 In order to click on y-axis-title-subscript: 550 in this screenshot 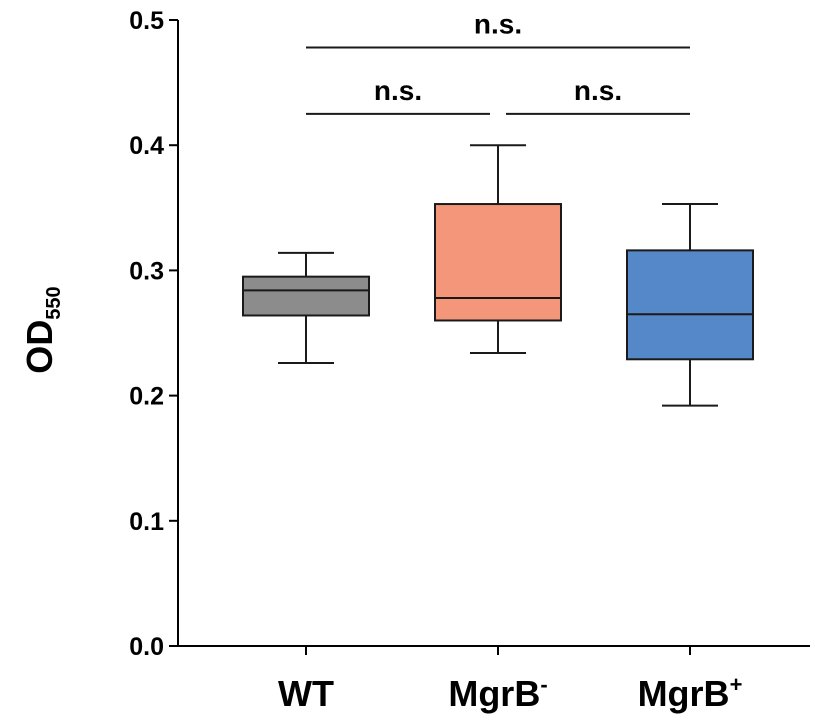, I will do `click(54, 302)`.